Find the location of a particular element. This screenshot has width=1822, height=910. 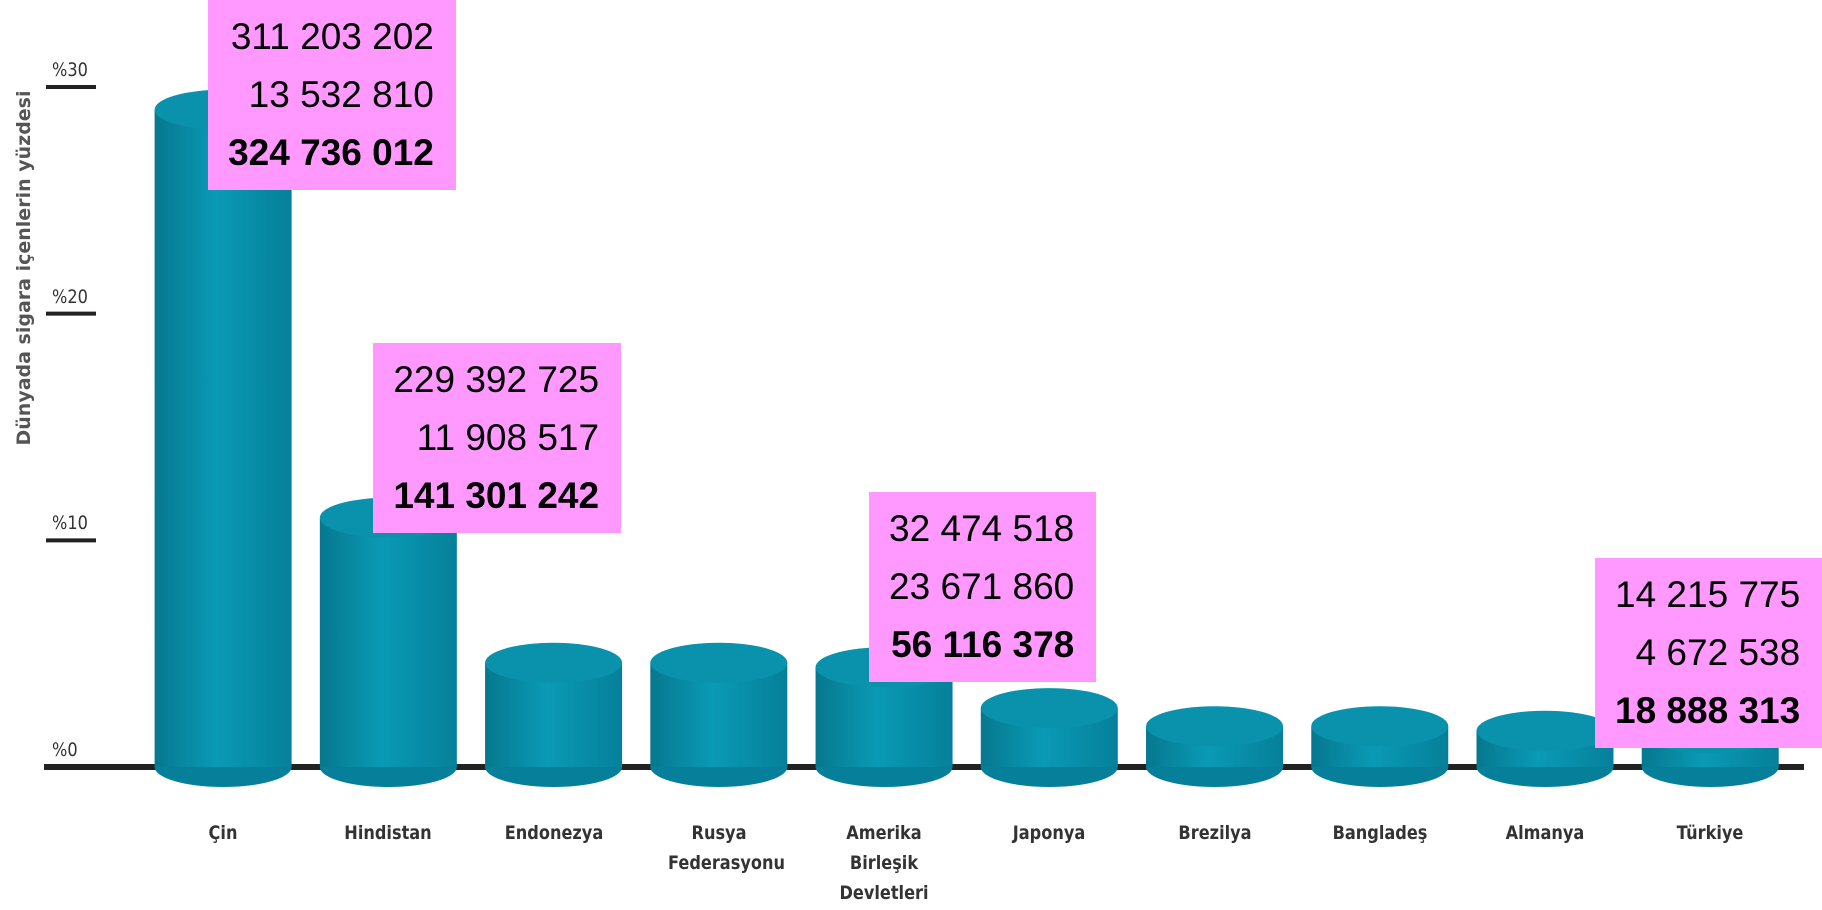

annotation-line: 141 301 242 is located at coordinates (496, 495).